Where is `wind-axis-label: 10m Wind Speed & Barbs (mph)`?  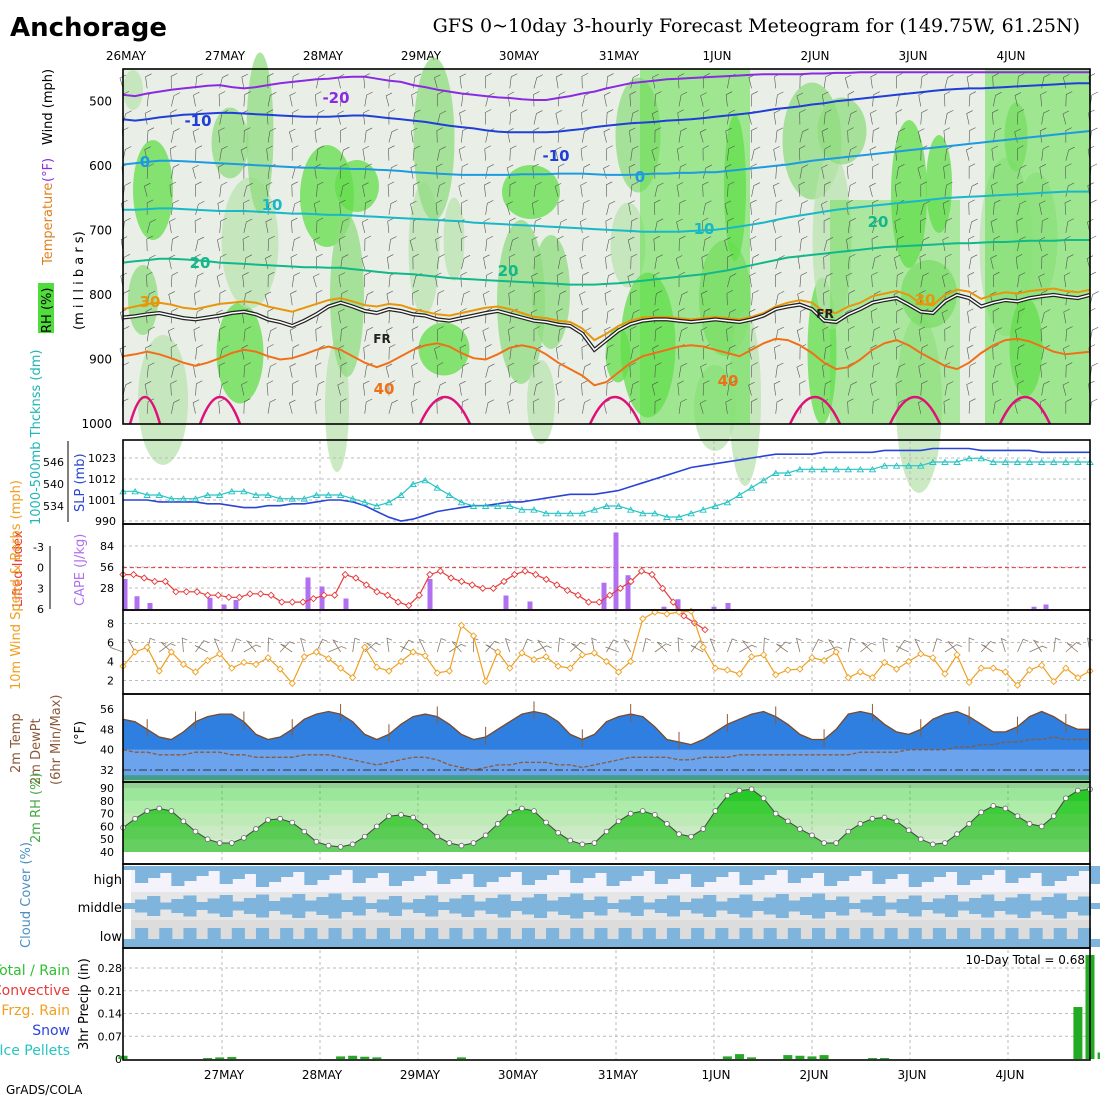 wind-axis-label: 10m Wind Speed & Barbs (mph) is located at coordinates (16, 585).